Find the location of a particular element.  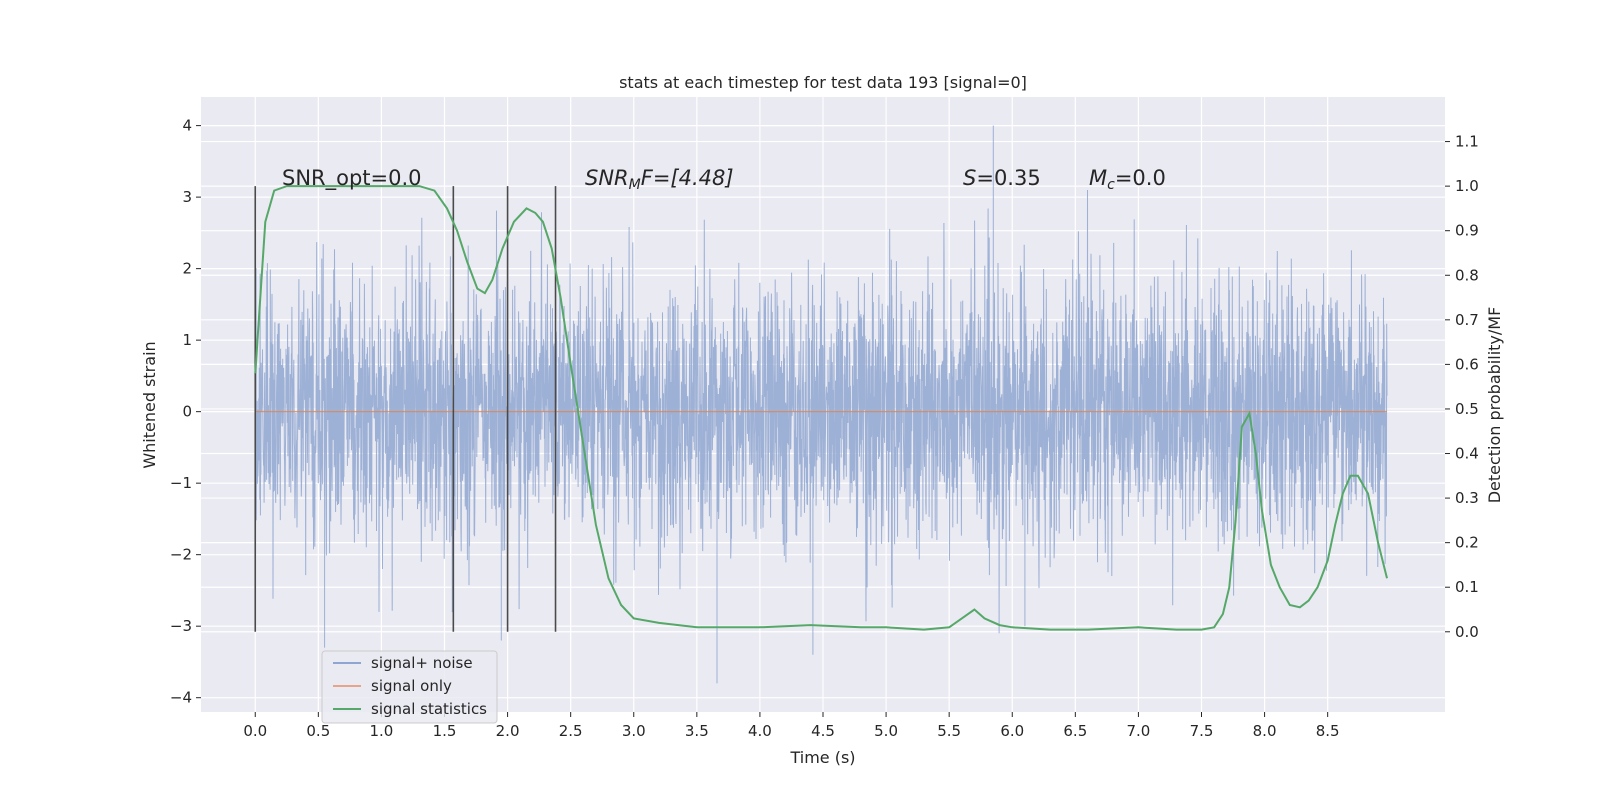

x-tick-label-4: 2.0 is located at coordinates (508, 731).